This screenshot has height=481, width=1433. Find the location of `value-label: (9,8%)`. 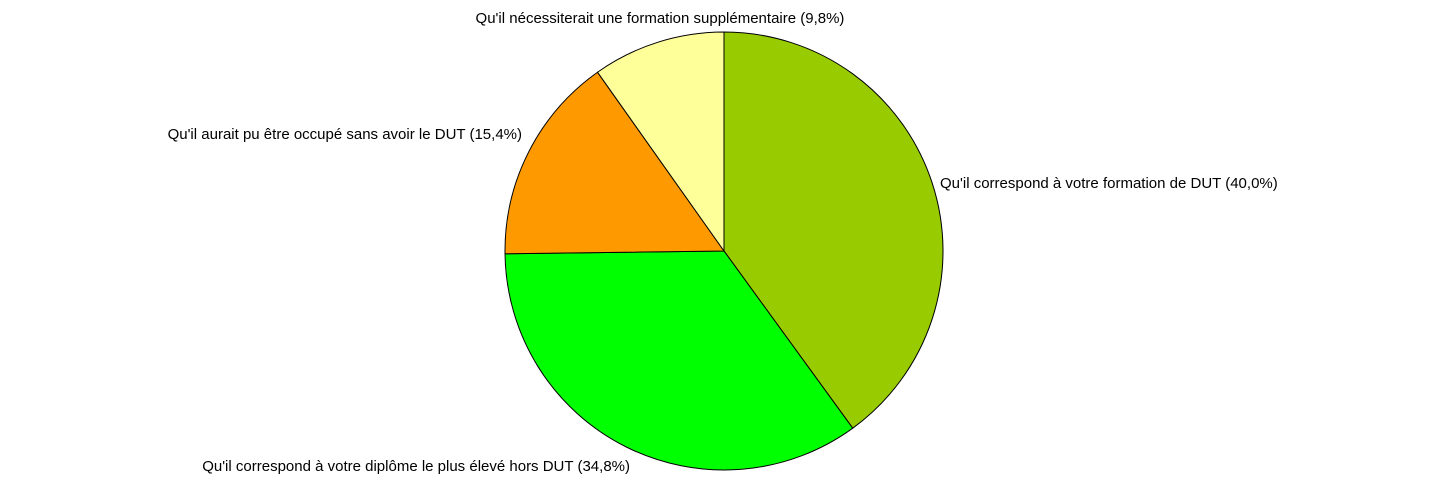

value-label: (9,8%) is located at coordinates (822, 18).